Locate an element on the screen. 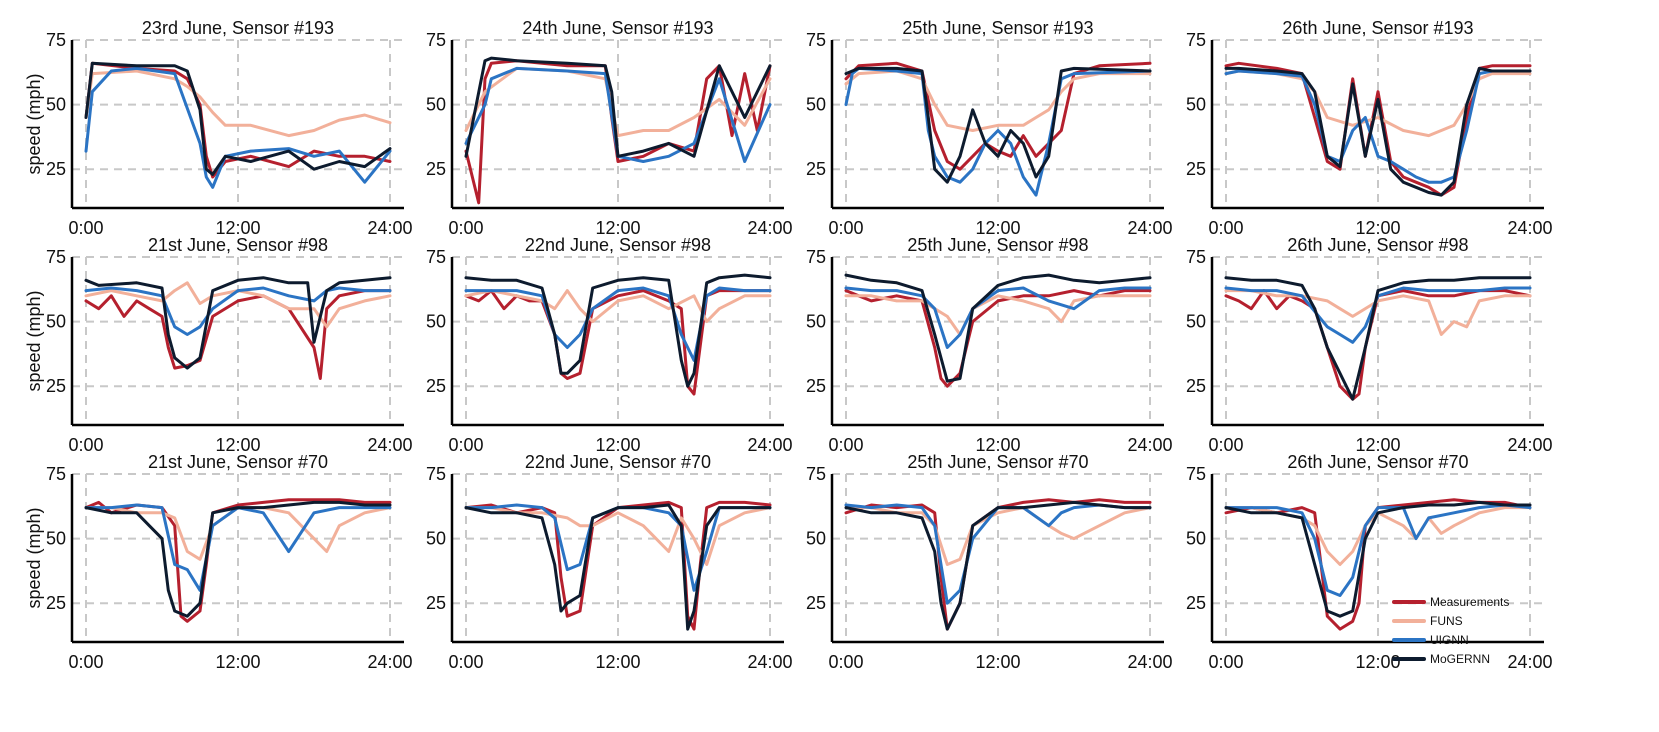  series-line-measurements is located at coordinates (238, 334).